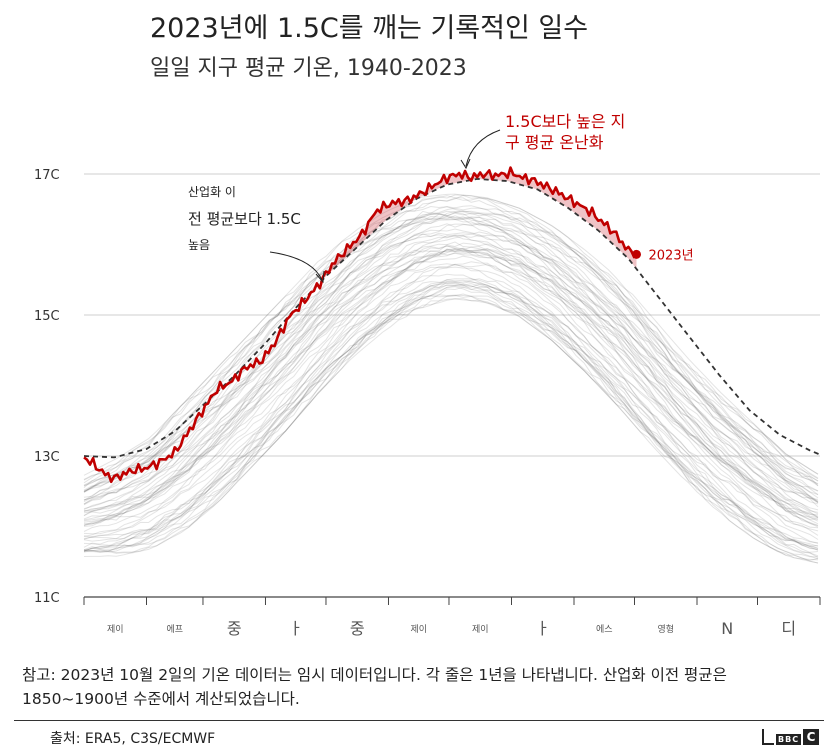 The width and height of the screenshot is (835, 753). I want to click on month-label: 디, so click(788, 628).